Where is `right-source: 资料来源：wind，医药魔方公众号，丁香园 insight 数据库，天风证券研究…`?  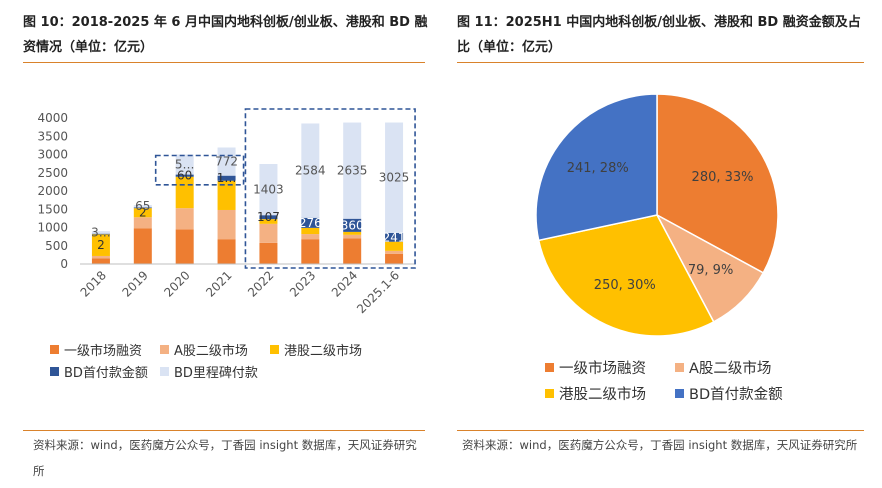 right-source: 资料来源：wind，医药魔方公众号，丁香园 insight 数据库，天风证券研究… is located at coordinates (660, 445).